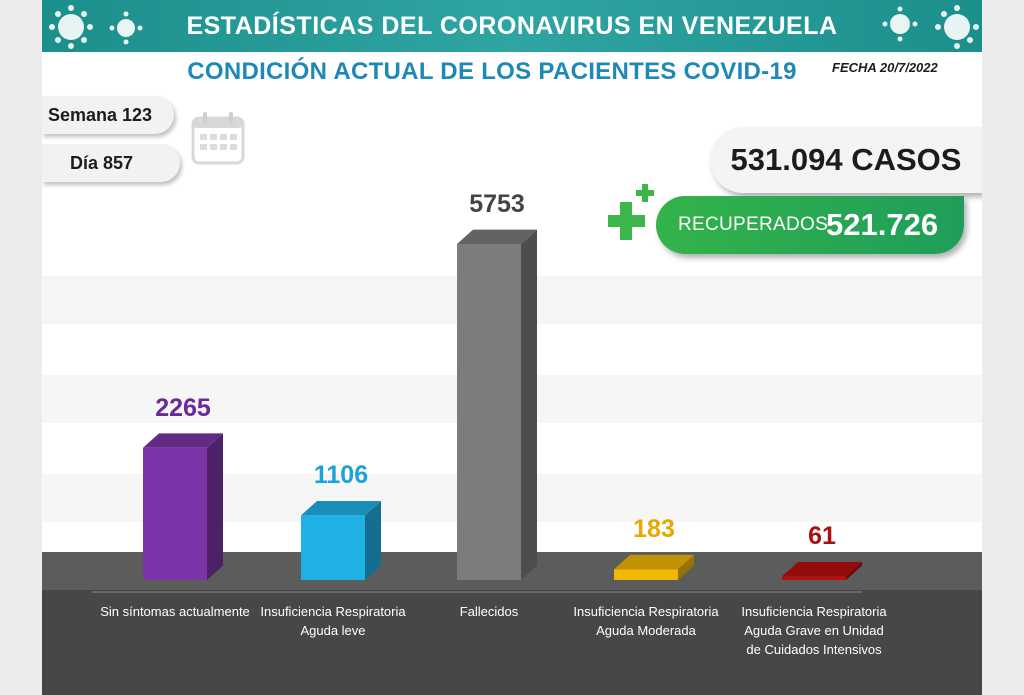 Image resolution: width=1024 pixels, height=695 pixels. I want to click on week-label: Semana 123, so click(100, 115).